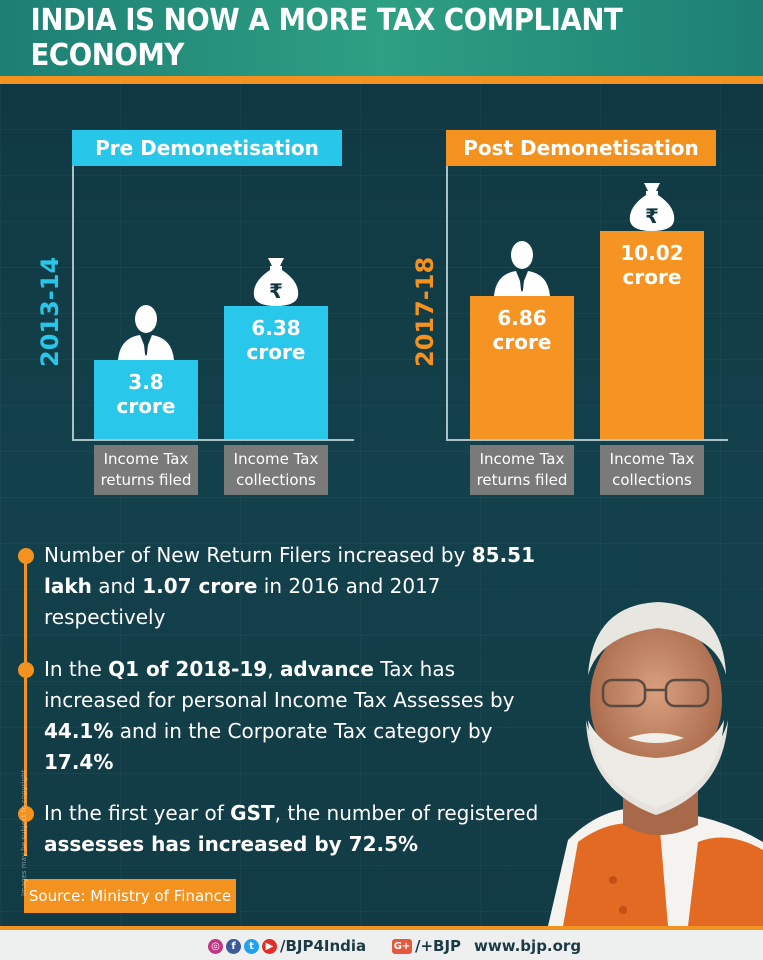  Describe the element at coordinates (326, 669) in the screenshot. I see `bullet-highlight: advance` at that location.